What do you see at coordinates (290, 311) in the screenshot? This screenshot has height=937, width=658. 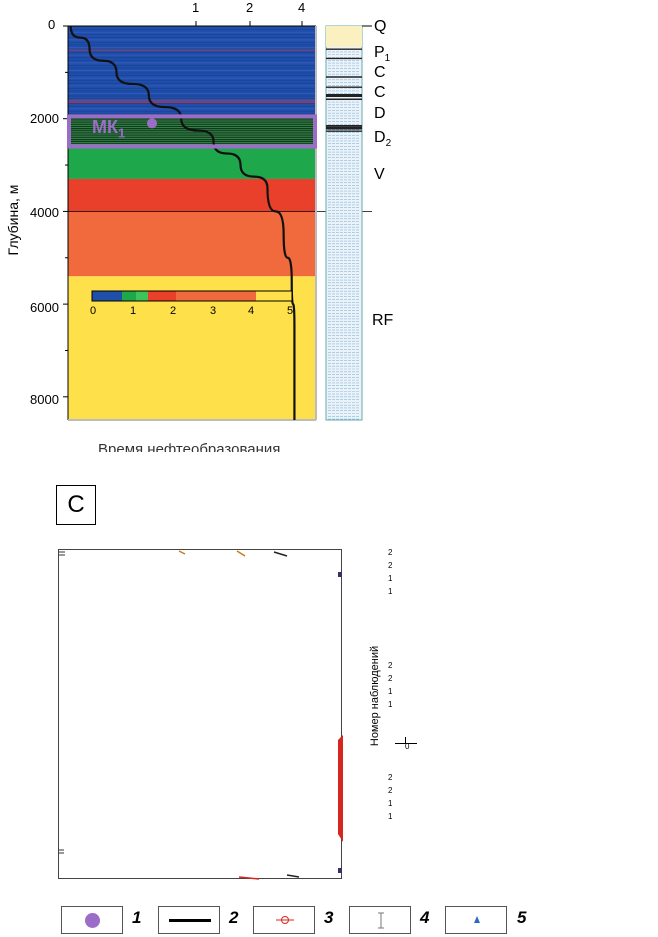 I see `colorbar-tick: 5` at bounding box center [290, 311].